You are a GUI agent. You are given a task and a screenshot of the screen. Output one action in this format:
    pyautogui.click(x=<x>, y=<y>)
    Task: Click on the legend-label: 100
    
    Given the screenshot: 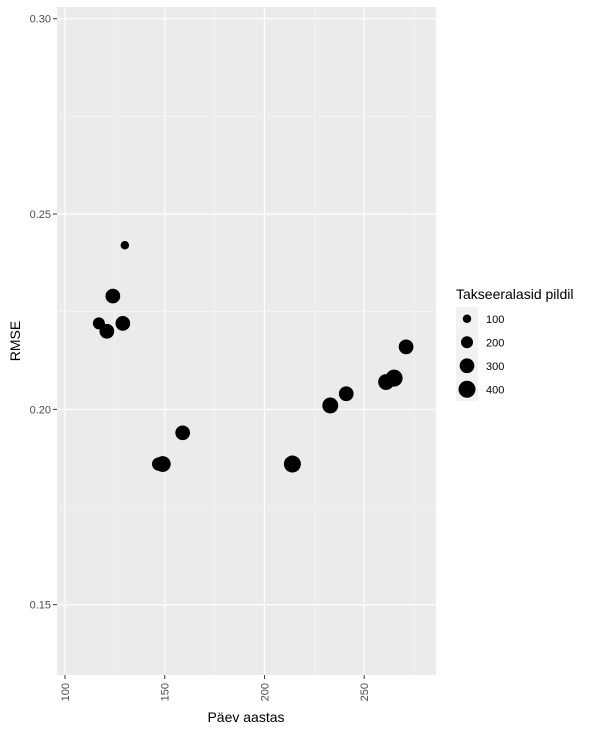 What is the action you would take?
    pyautogui.click(x=495, y=320)
    